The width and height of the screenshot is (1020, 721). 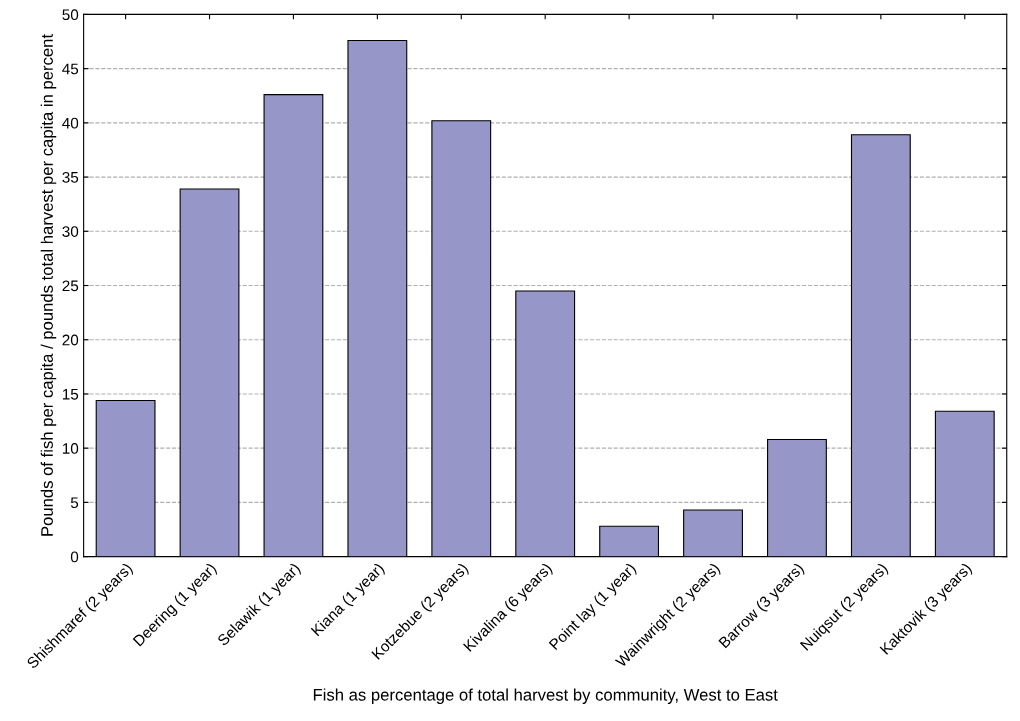 I want to click on y-tick-label: 10, so click(x=70, y=448).